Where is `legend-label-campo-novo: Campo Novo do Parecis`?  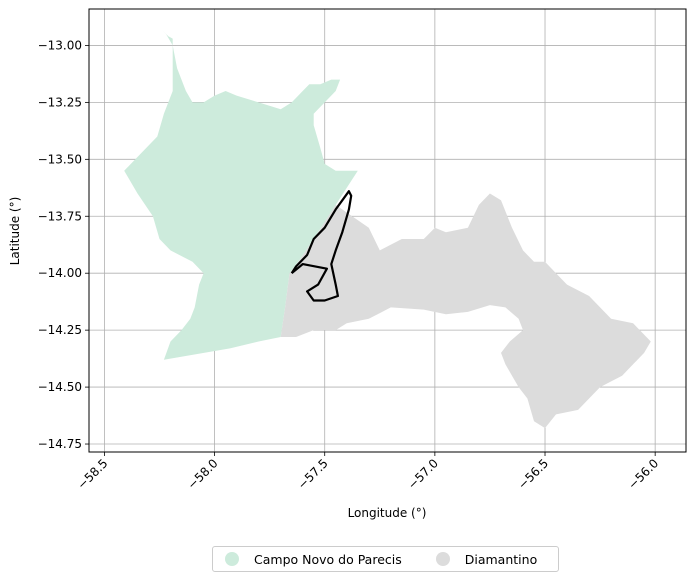 legend-label-campo-novo: Campo Novo do Parecis is located at coordinates (328, 559).